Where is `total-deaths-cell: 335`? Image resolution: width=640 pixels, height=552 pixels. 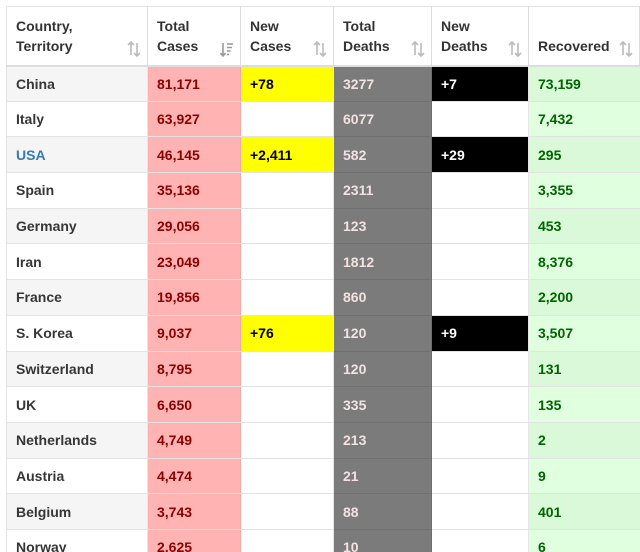 total-deaths-cell: 335 is located at coordinates (382, 404).